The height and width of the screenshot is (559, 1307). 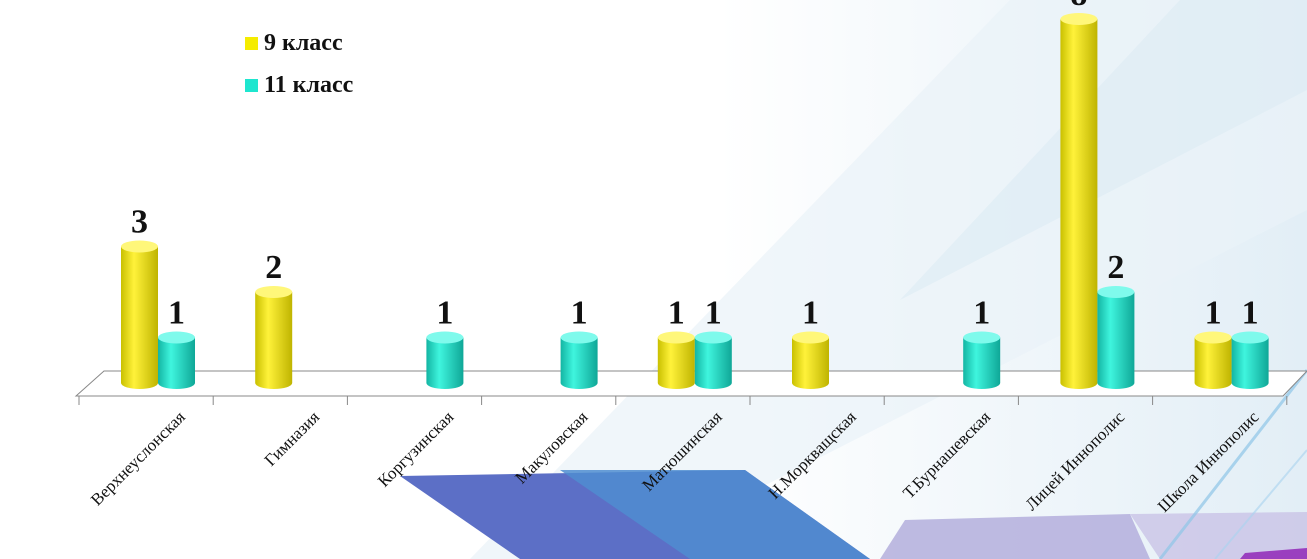 What do you see at coordinates (946, 454) in the screenshot?
I see `category-label: Т.Бурнашевская` at bounding box center [946, 454].